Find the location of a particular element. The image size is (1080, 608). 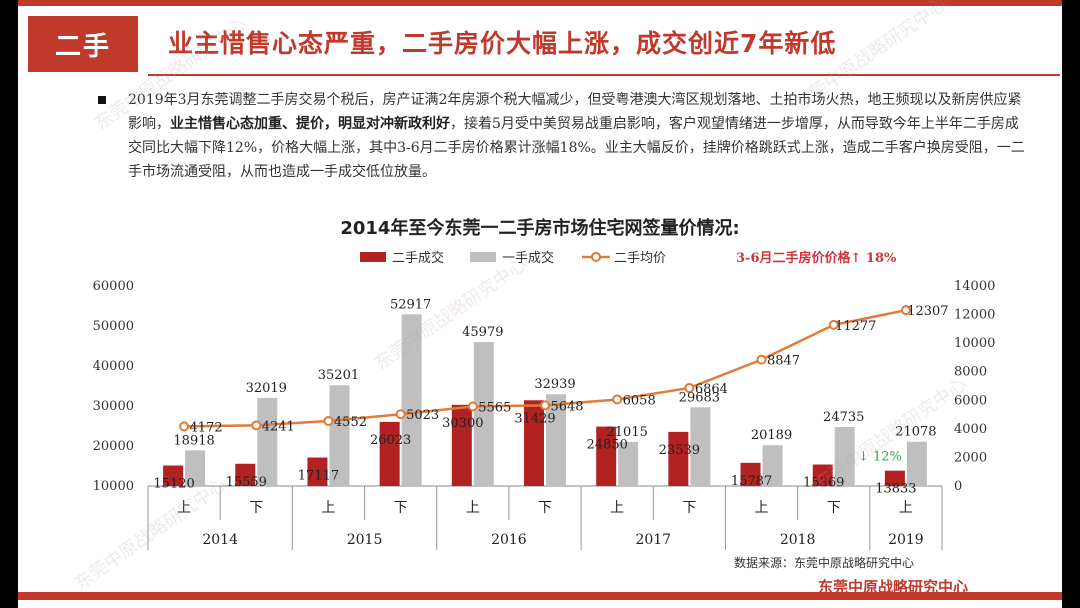

header-bar is located at coordinates (540, 3).